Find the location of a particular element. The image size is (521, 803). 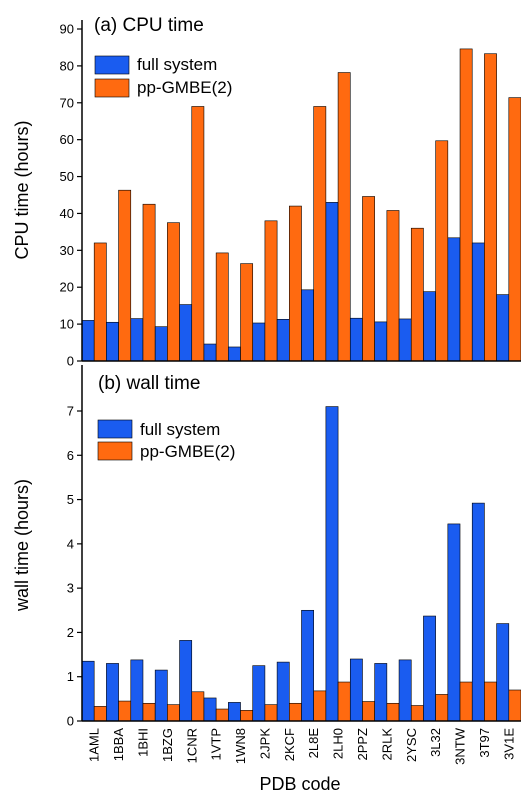

cpu-bar-1BZG-full-system is located at coordinates (161, 344).